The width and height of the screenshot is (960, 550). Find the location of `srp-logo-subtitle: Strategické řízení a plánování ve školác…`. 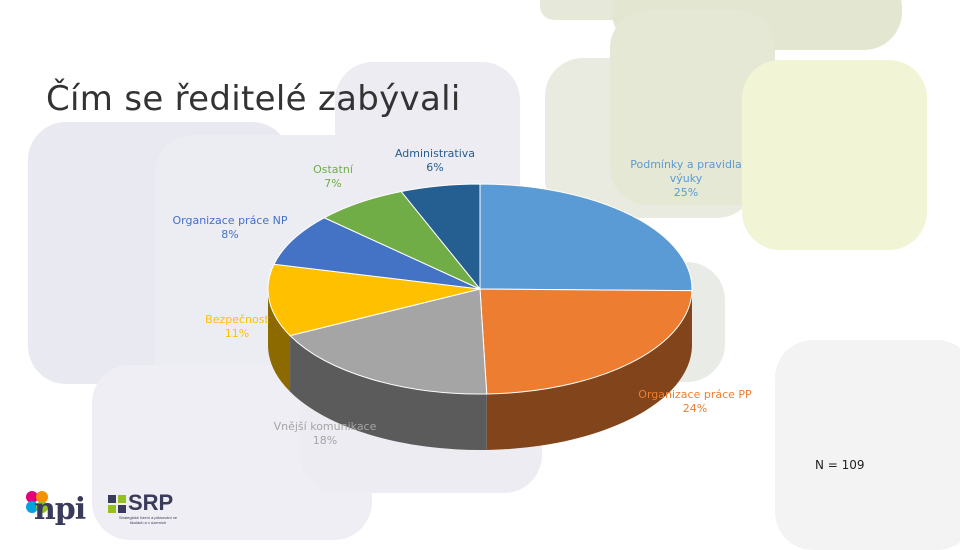

srp-logo-subtitle: Strategické řízení a plánování ve školác… is located at coordinates (148, 520).